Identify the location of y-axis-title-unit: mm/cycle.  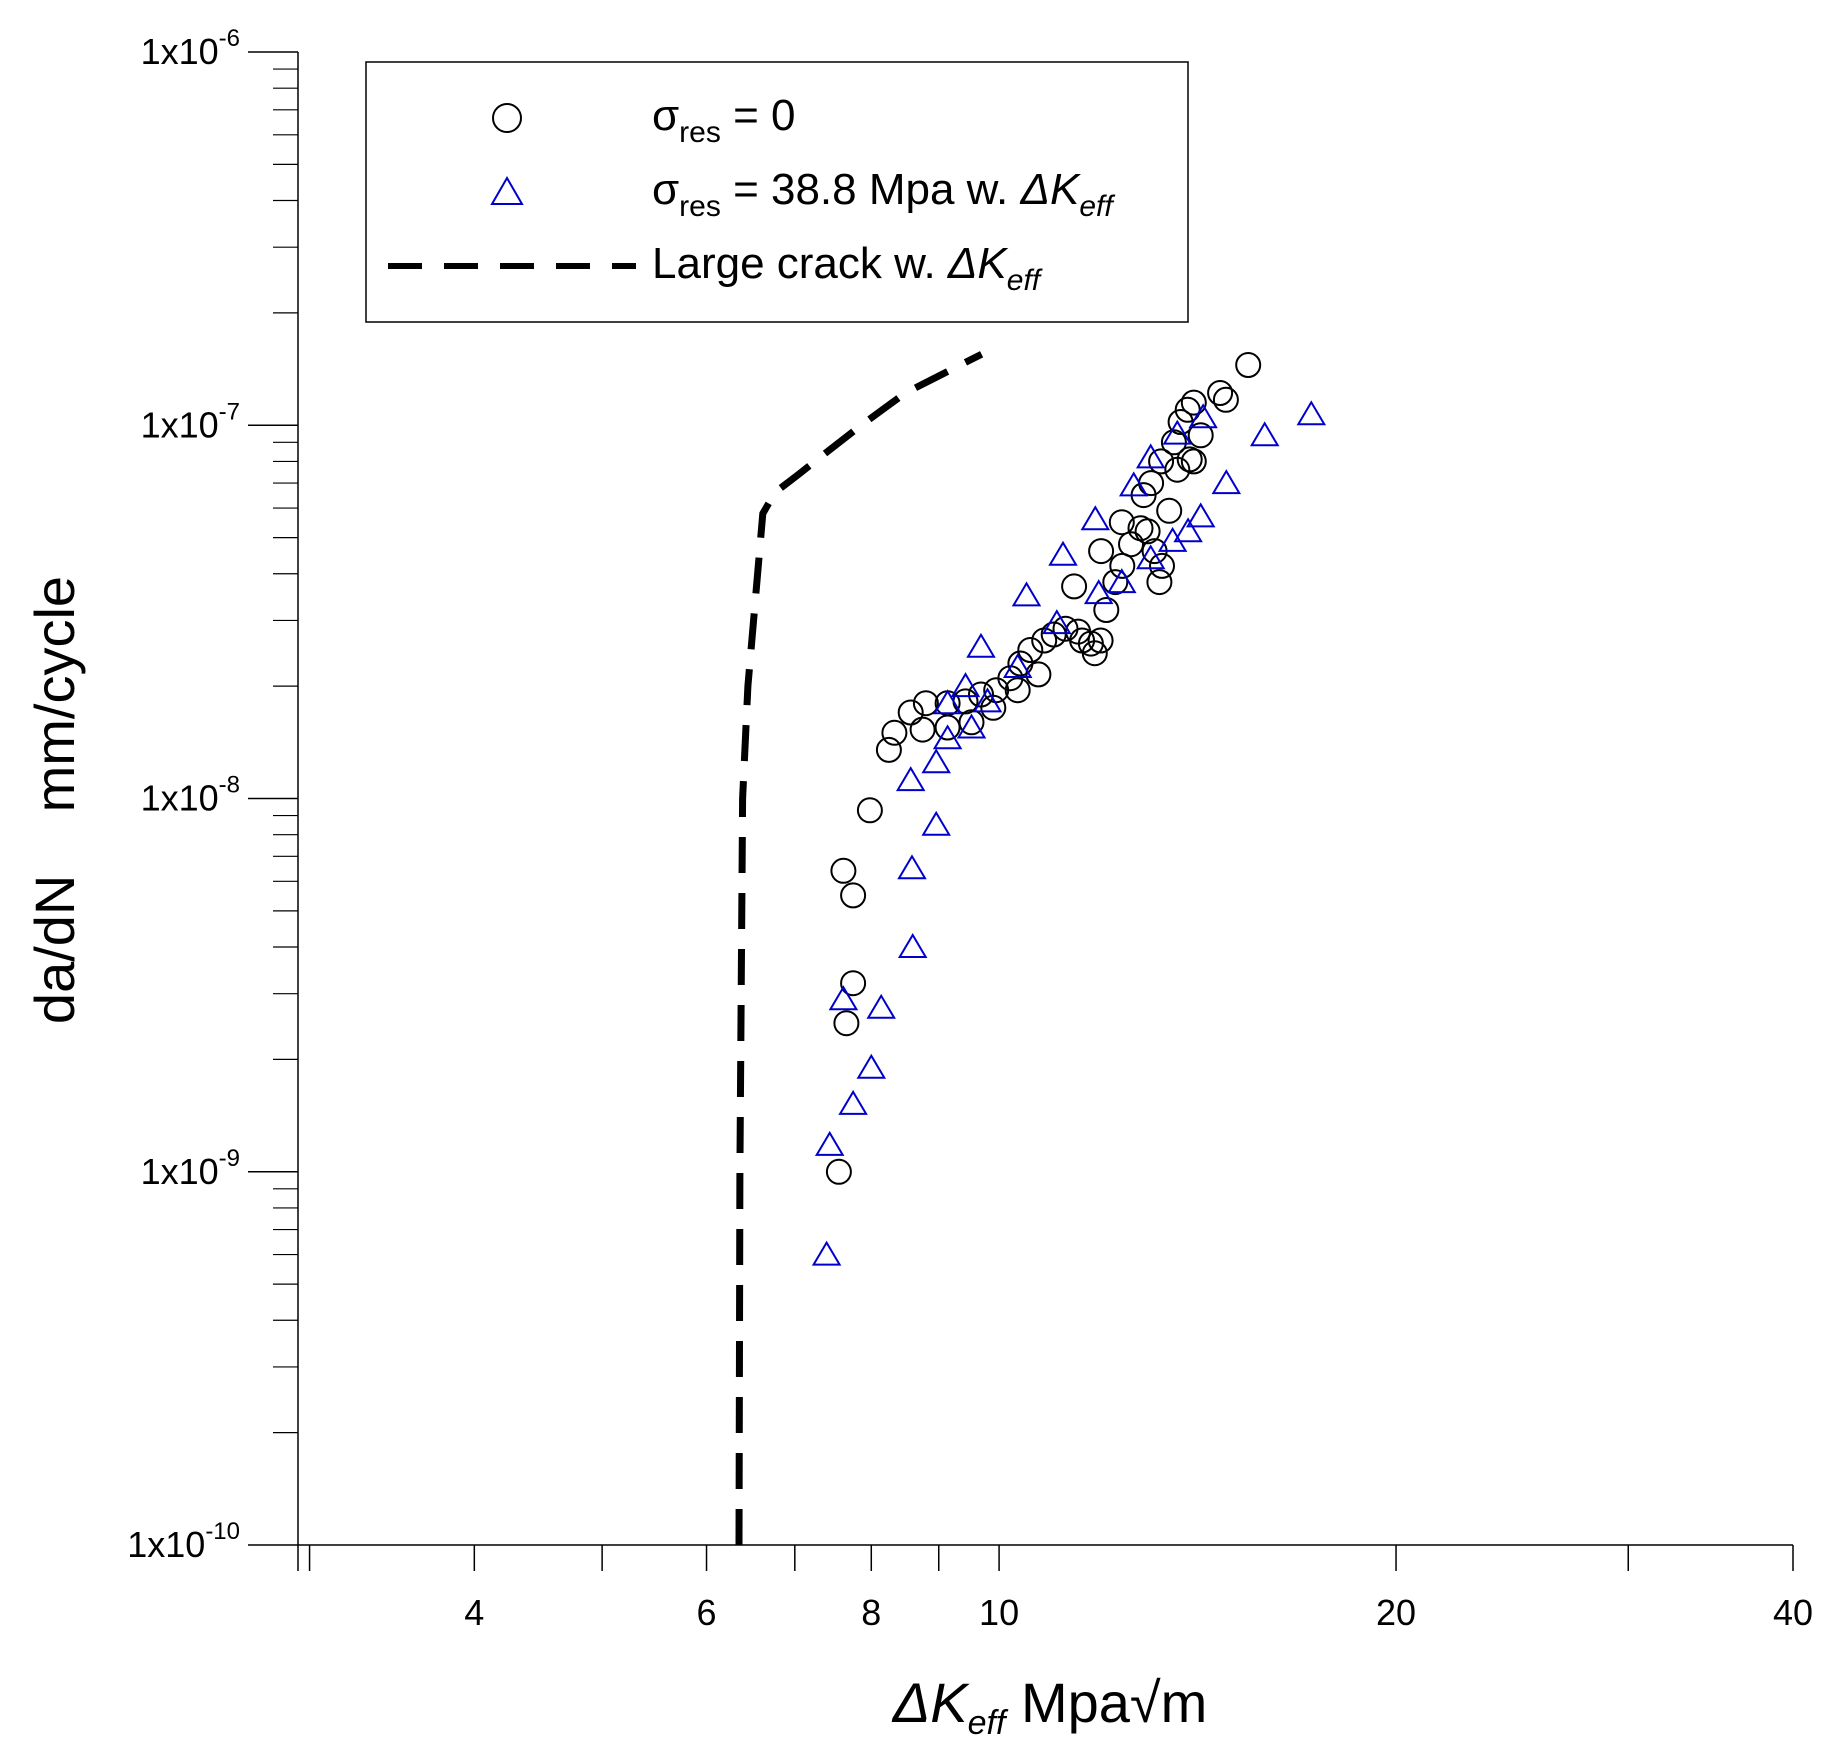
(54, 694).